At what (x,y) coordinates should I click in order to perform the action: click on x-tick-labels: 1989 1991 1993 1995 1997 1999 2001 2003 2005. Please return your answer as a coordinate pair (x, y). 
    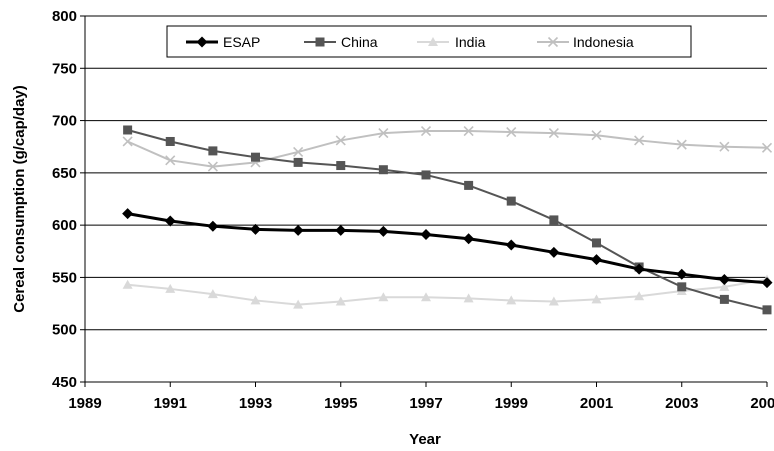
    Looking at the image, I should click on (421, 403).